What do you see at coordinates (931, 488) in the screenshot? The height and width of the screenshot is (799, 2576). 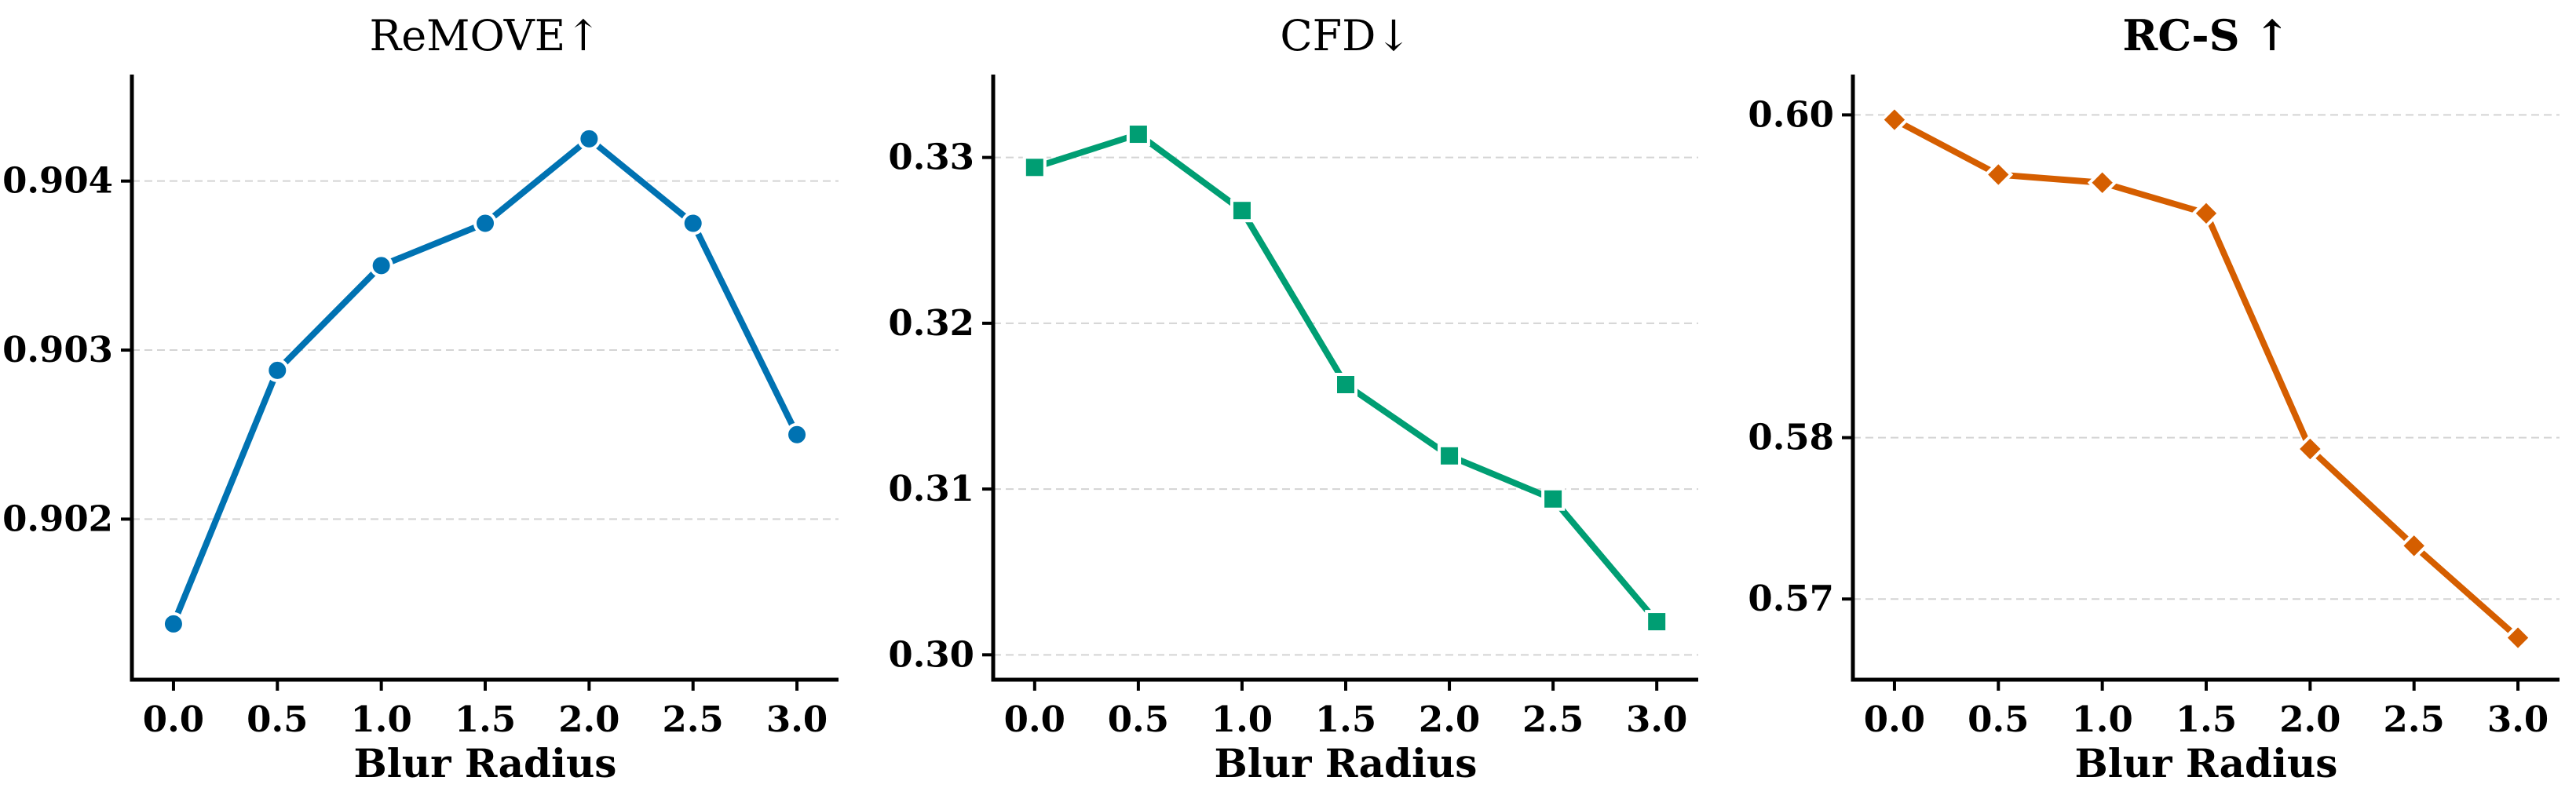 I see `y-tick-label: 0.31` at bounding box center [931, 488].